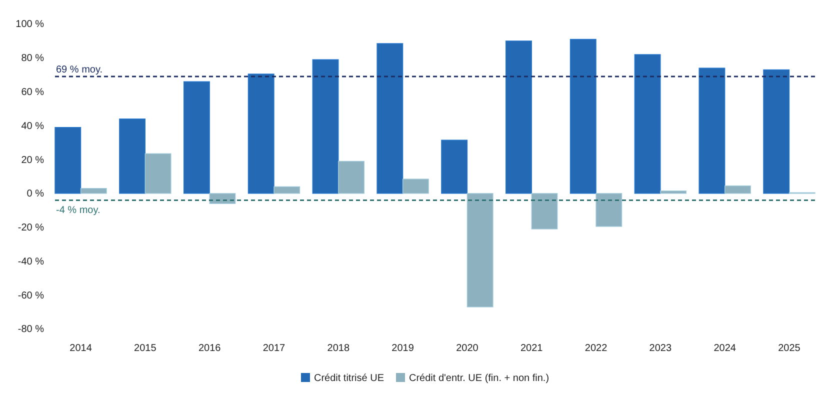  What do you see at coordinates (31, 228) in the screenshot?
I see `y-tick-label: -20 %` at bounding box center [31, 228].